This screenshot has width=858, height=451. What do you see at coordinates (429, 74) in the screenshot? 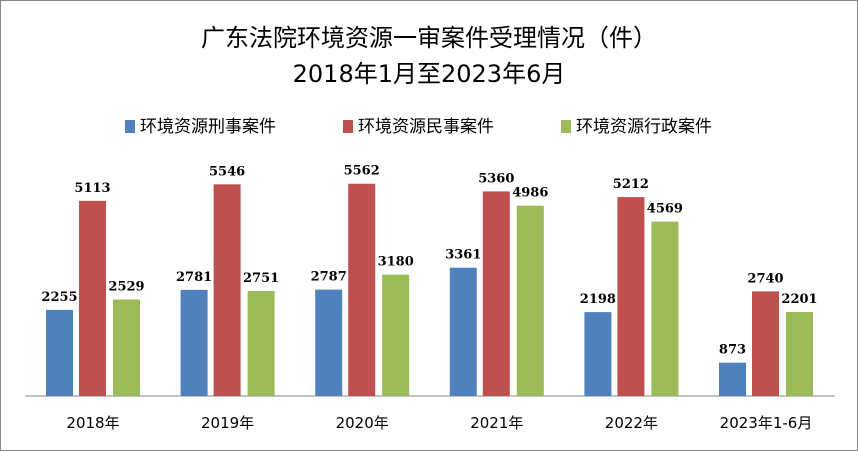
I see `chart-subtitle: 2018年1月至2023年6月` at bounding box center [429, 74].